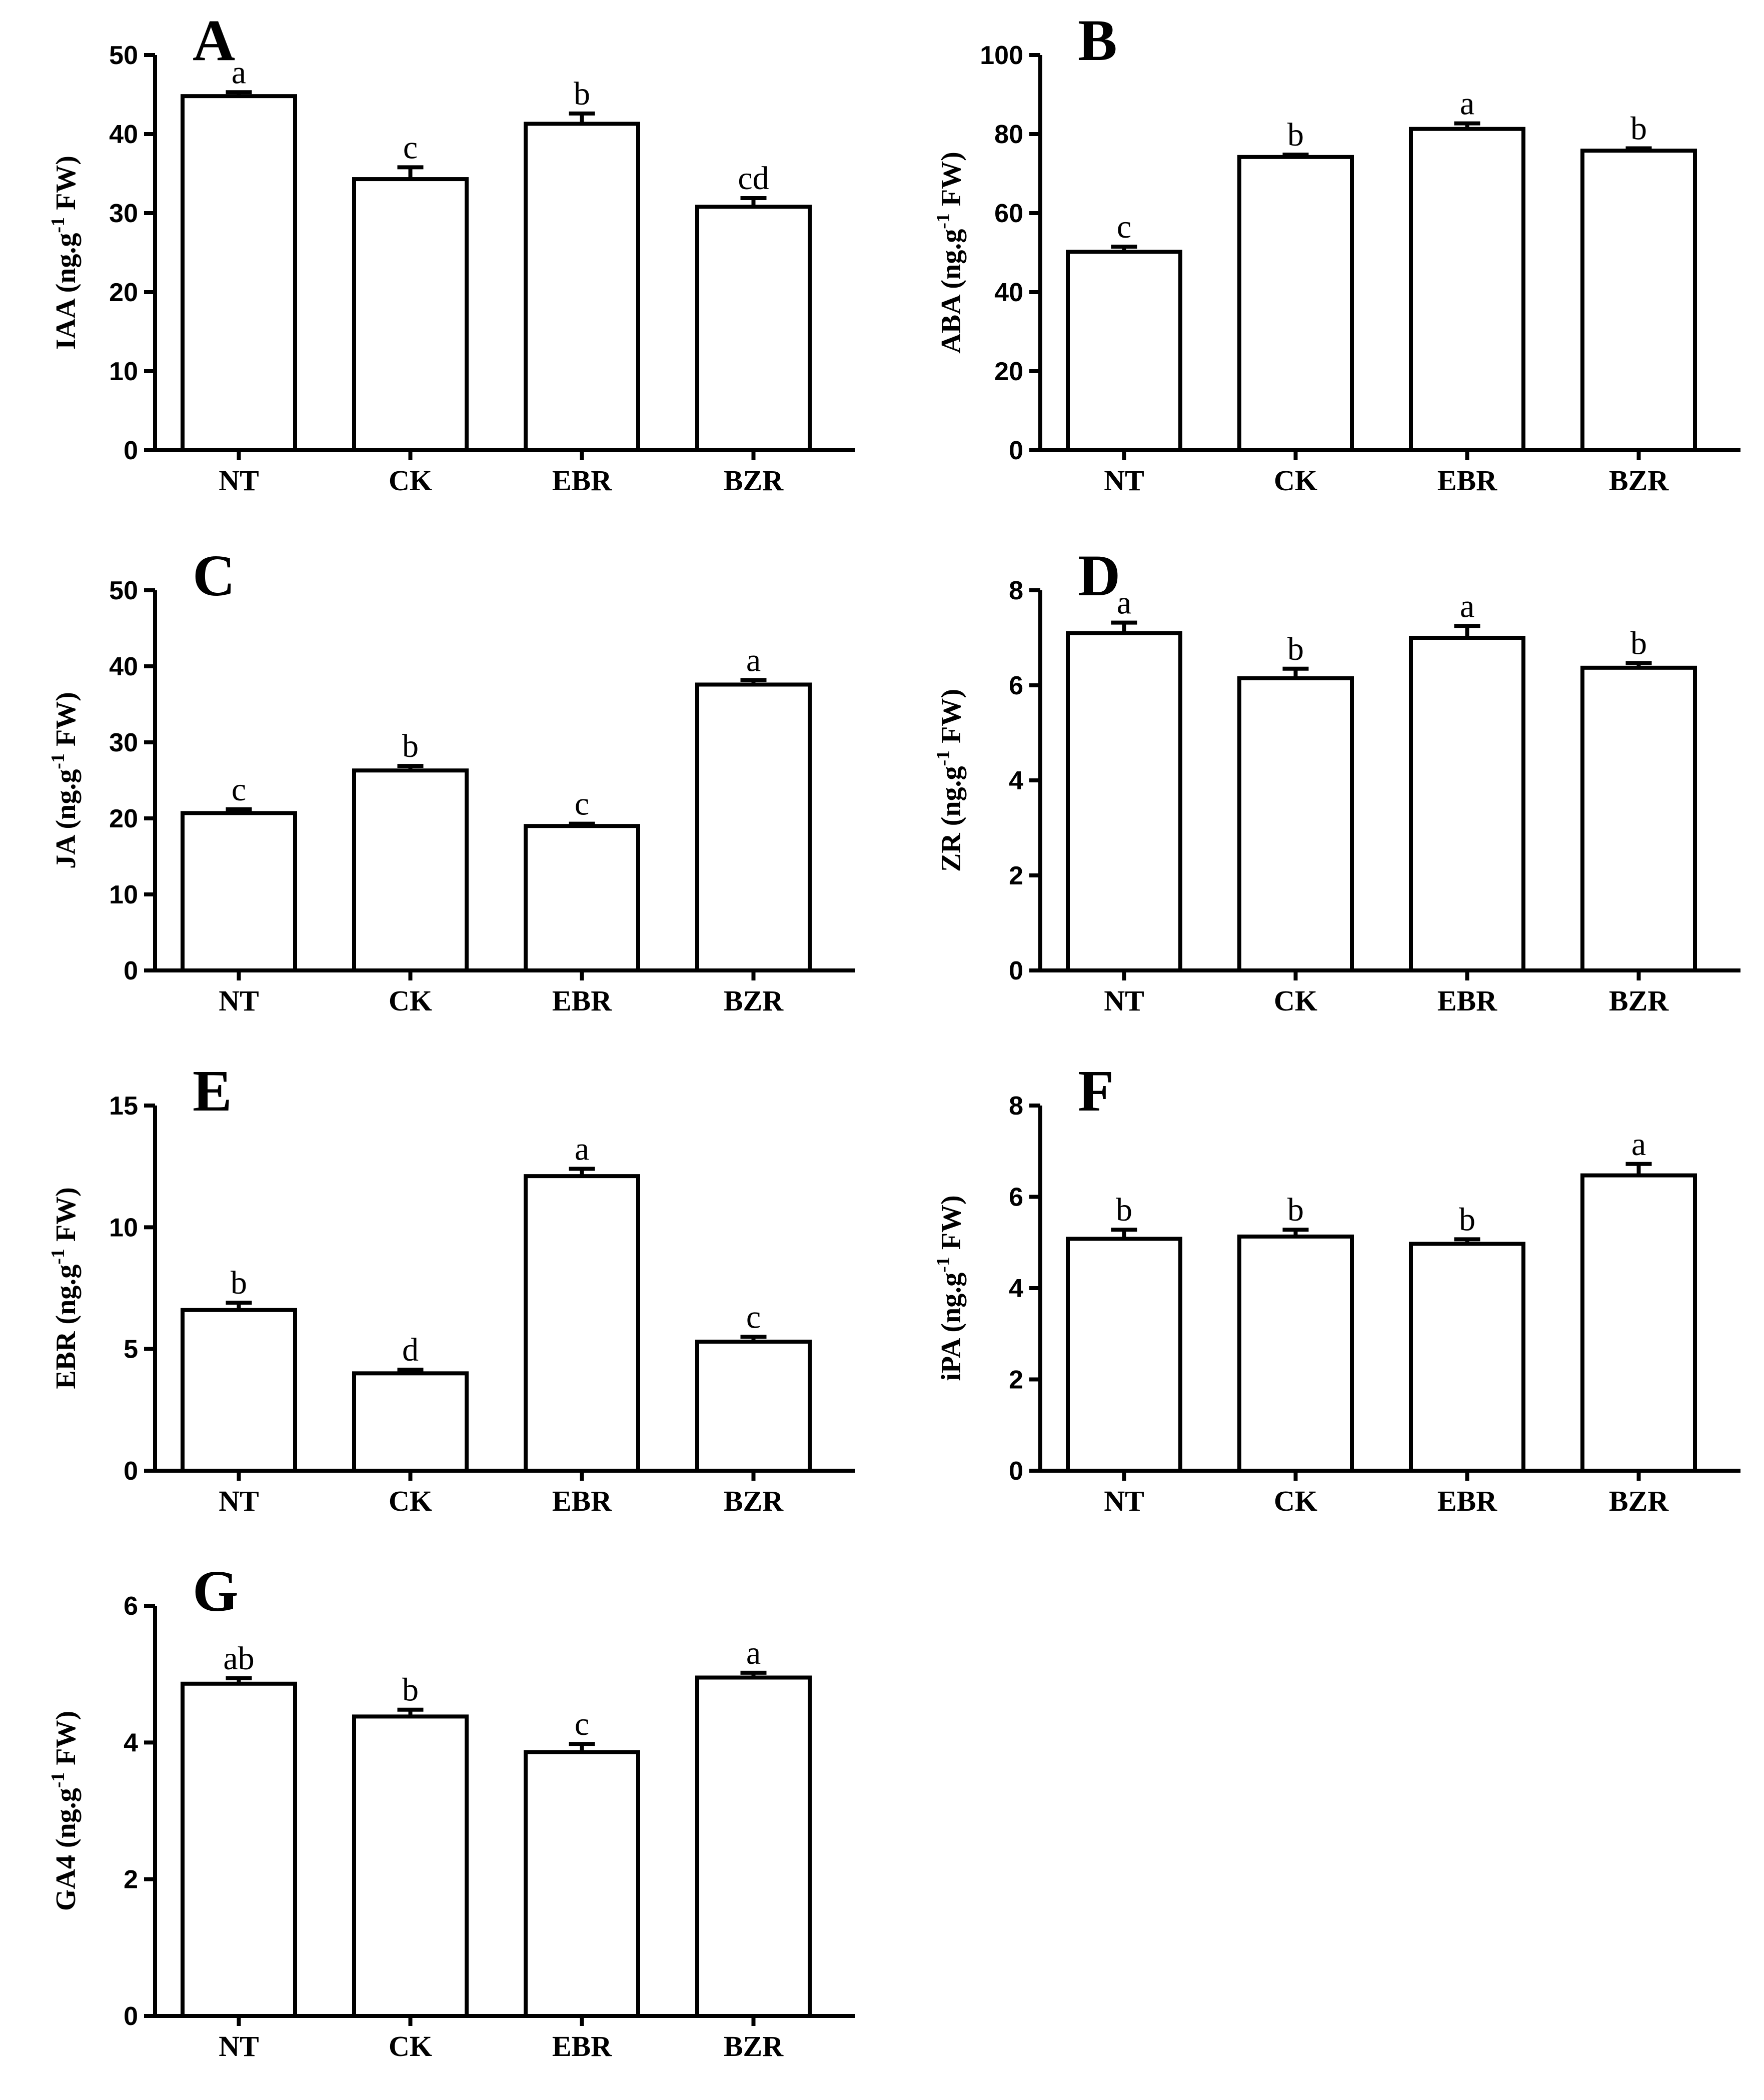 Image resolution: width=1764 pixels, height=2100 pixels. I want to click on y-tick-label-a: 30, so click(123, 213).